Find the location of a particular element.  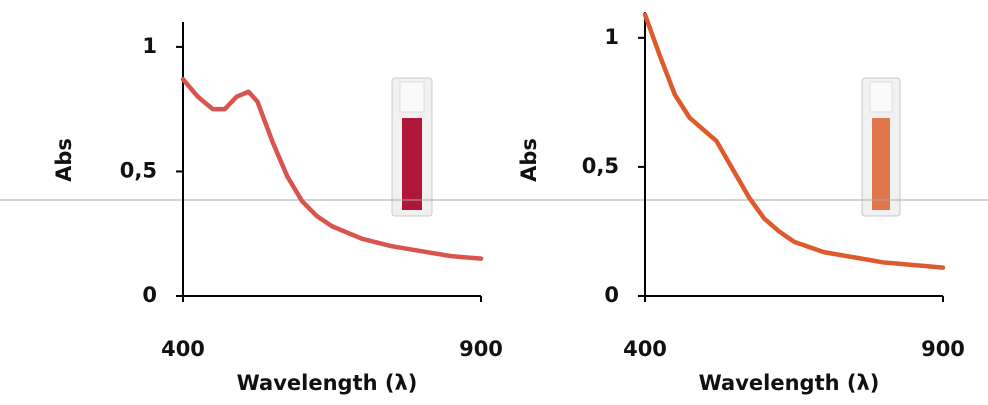

cuvette-left is located at coordinates (412, 147).